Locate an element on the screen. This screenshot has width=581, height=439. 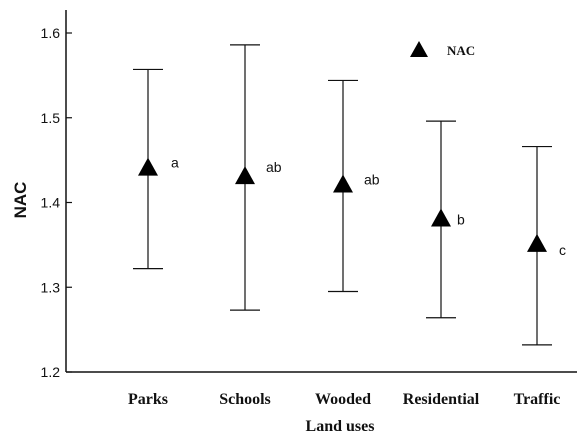
data-point-group: b is located at coordinates (445, 219).